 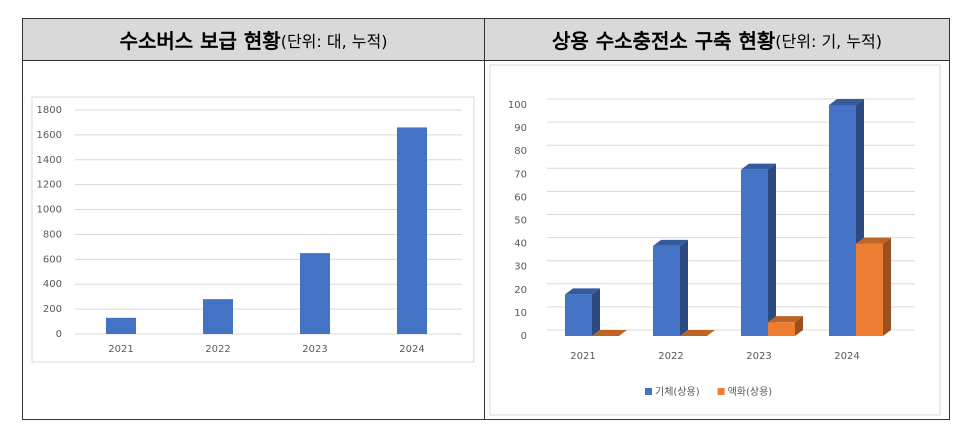 I want to click on y-tick-label: 70, so click(x=520, y=174).